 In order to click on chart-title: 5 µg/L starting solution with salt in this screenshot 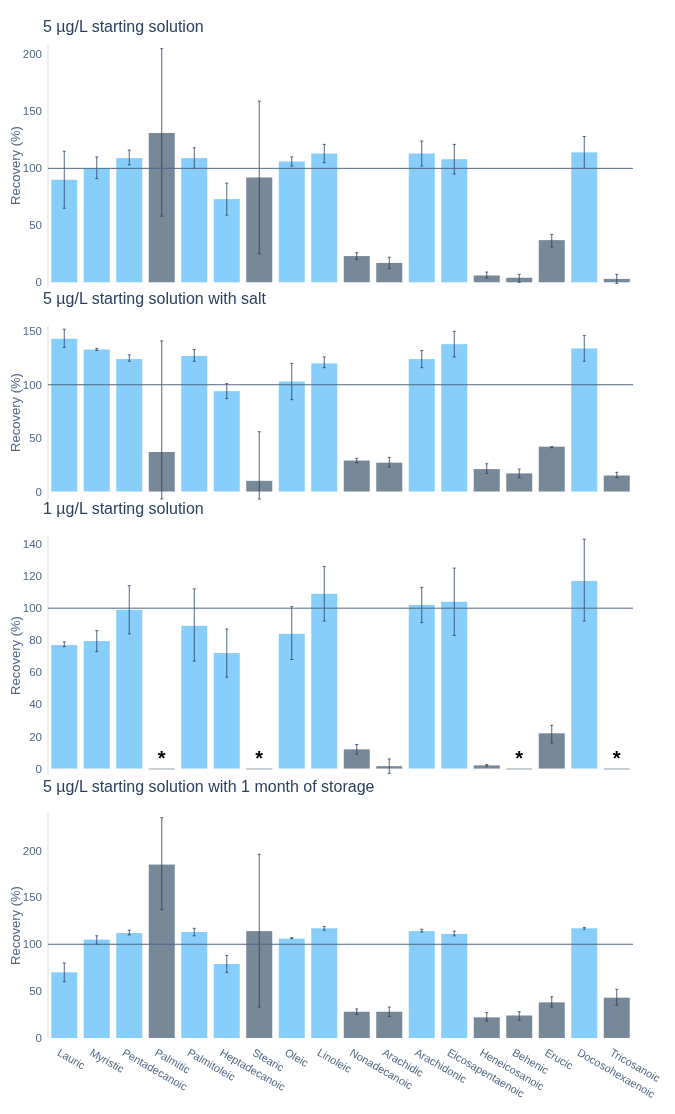, I will do `click(155, 298)`.